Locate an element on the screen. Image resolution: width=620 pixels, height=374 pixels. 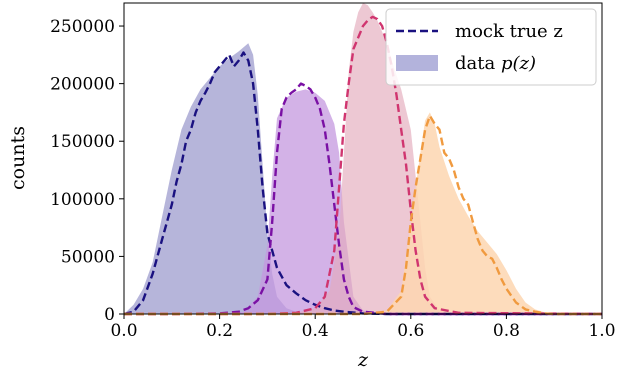
legend-label-mock-true-z: mock true z is located at coordinates (509, 31).